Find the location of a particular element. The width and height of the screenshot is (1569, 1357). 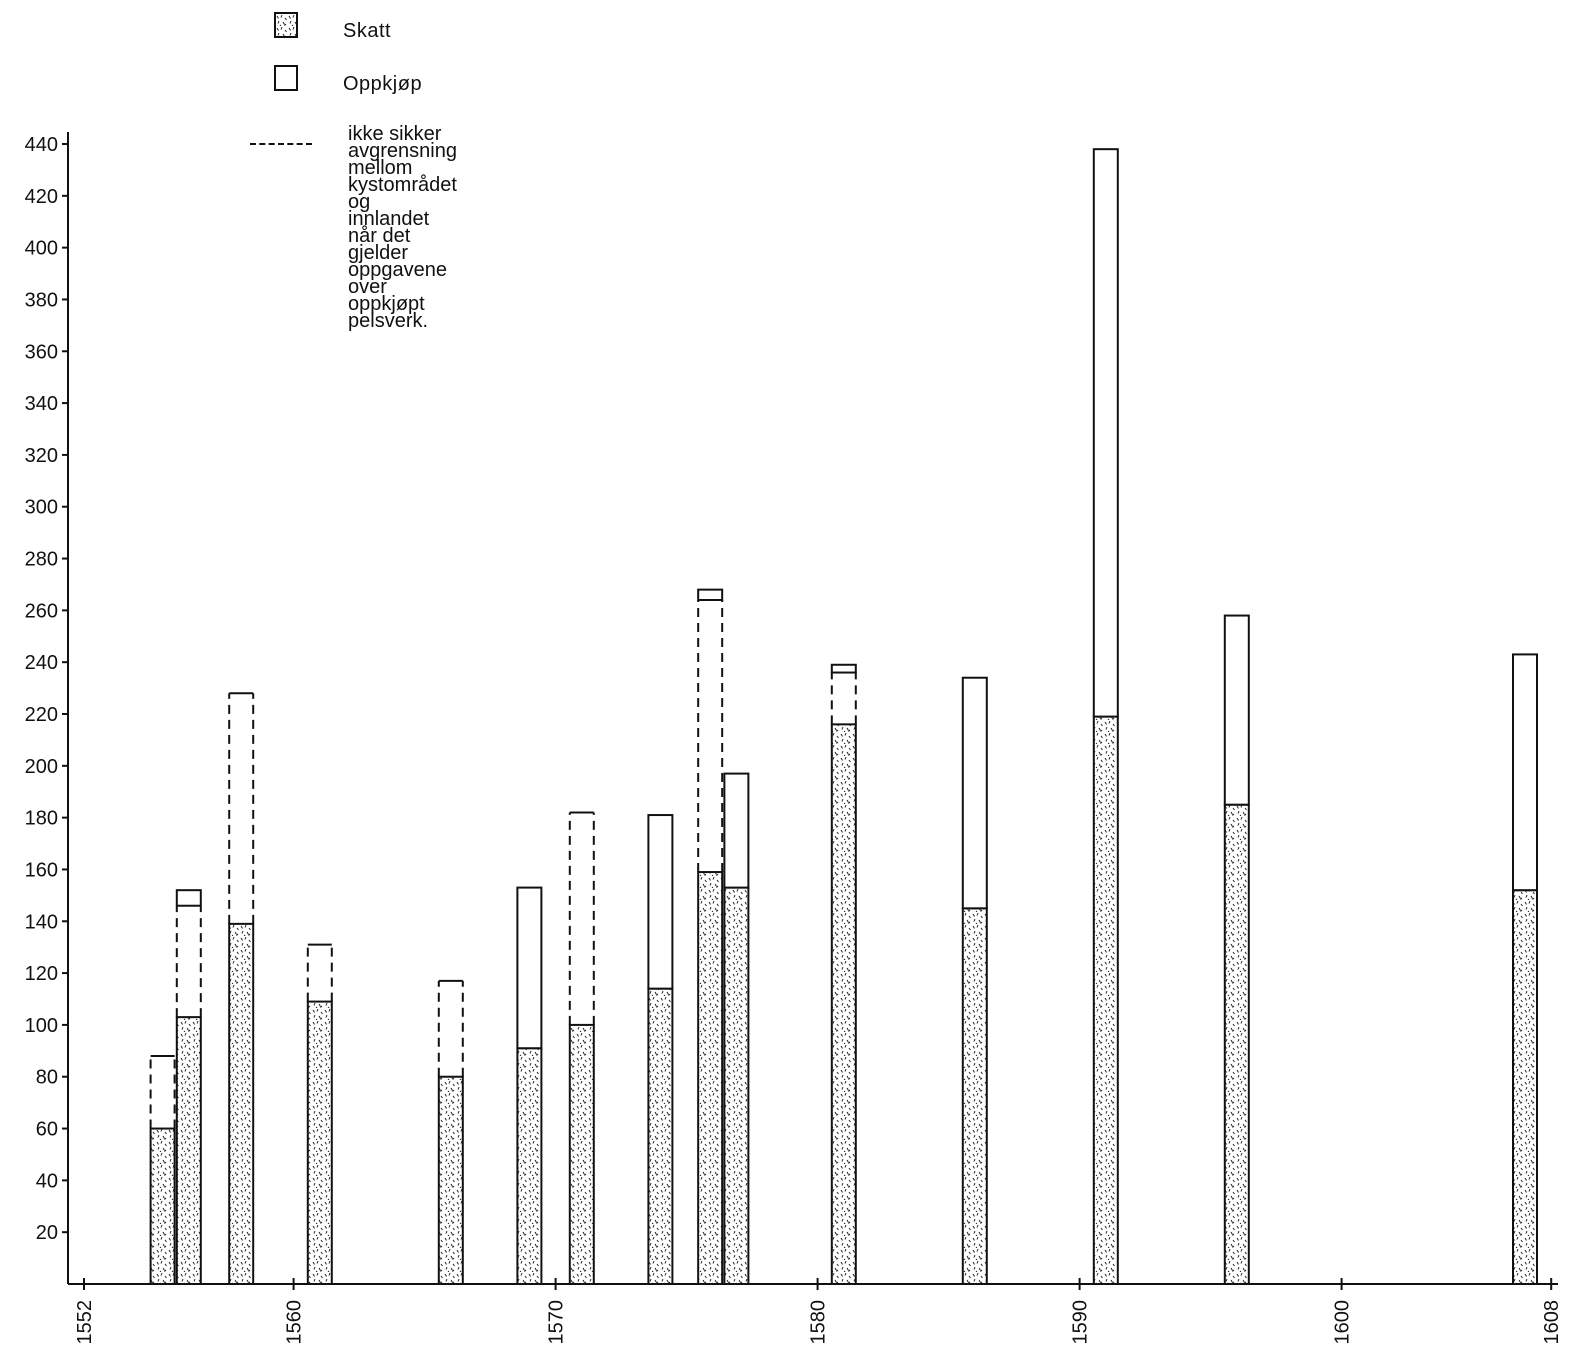

x-tick-label: 1570 is located at coordinates (557, 1322).